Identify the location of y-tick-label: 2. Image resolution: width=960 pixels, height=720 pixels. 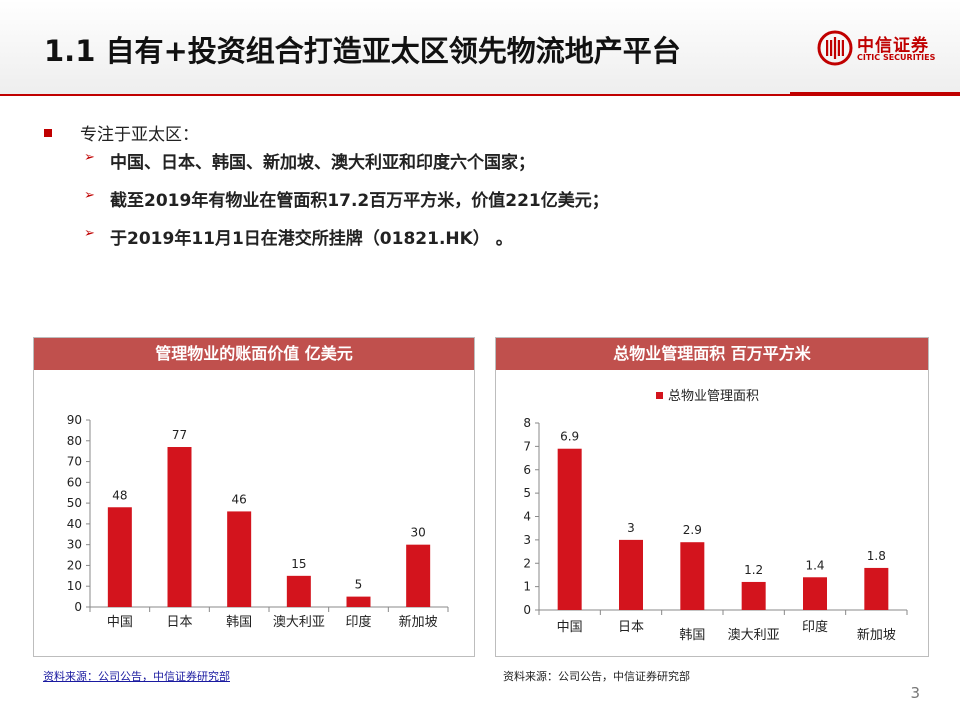
(527, 563).